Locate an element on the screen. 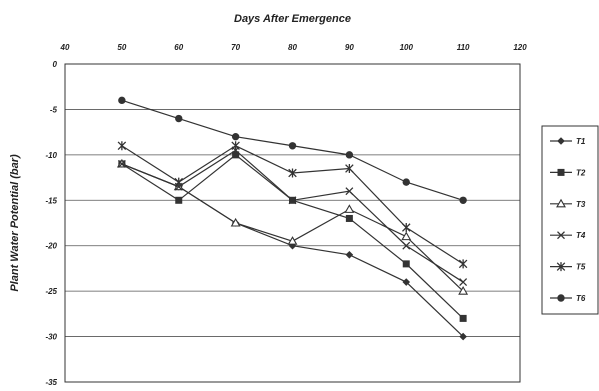  legend-item-t4: T4 is located at coordinates (568, 235).